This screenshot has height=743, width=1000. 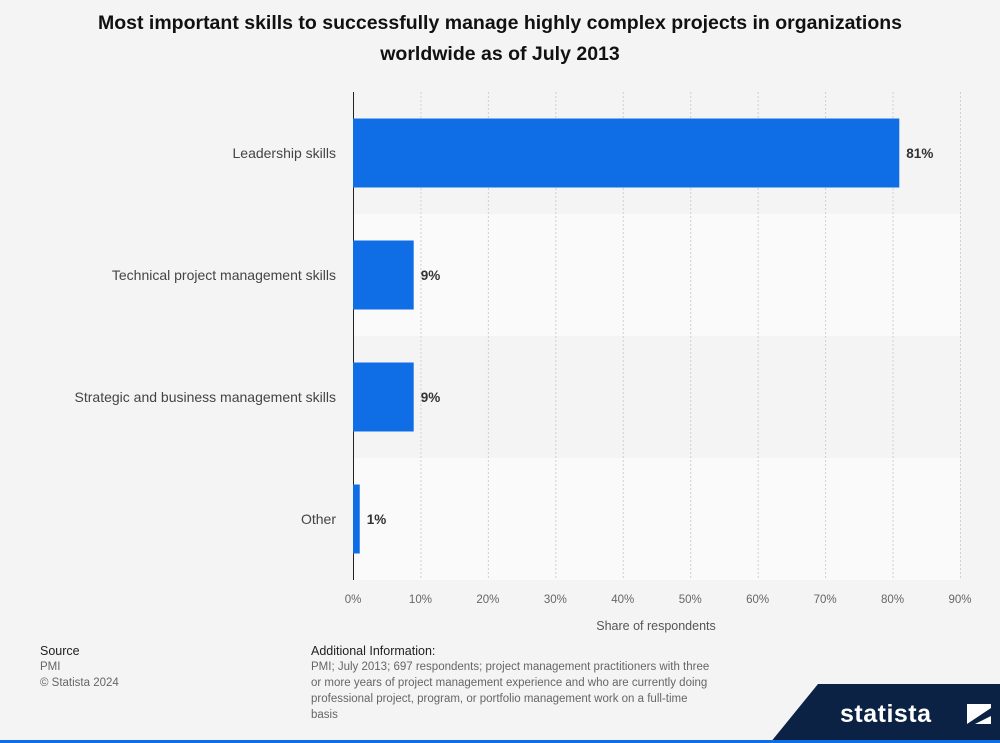 What do you see at coordinates (205, 397) in the screenshot?
I see `category-label: Strategic and business management skills` at bounding box center [205, 397].